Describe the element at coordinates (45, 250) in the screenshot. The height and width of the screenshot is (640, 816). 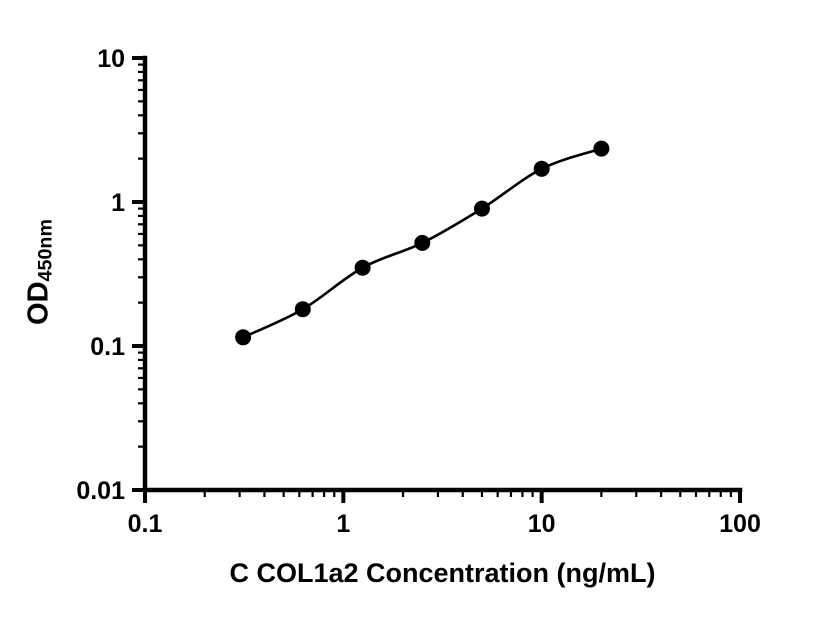
I see `y-axis-title-subscript: 450nm` at that location.